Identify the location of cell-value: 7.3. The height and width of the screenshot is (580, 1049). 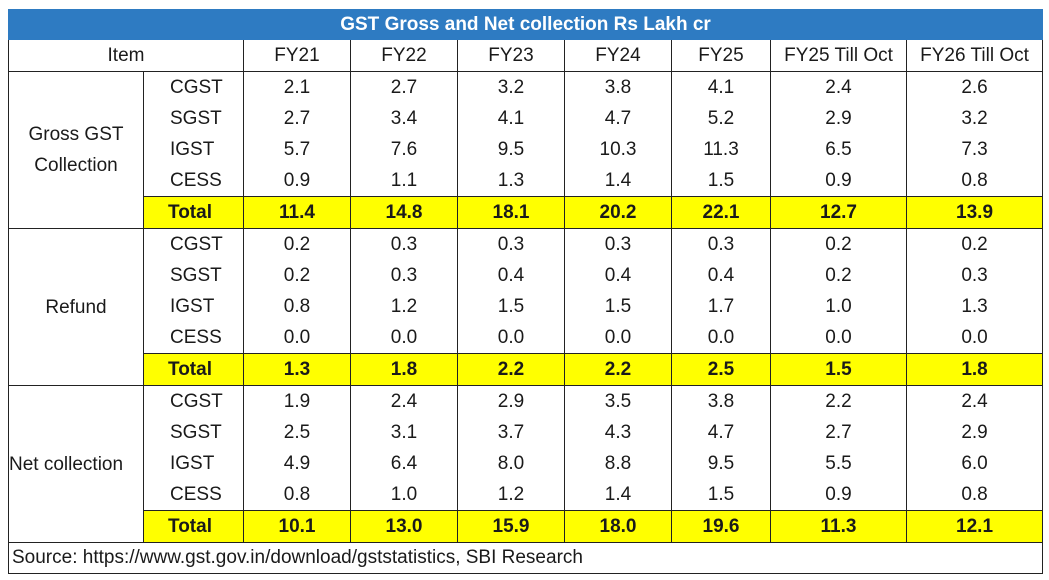
(974, 149).